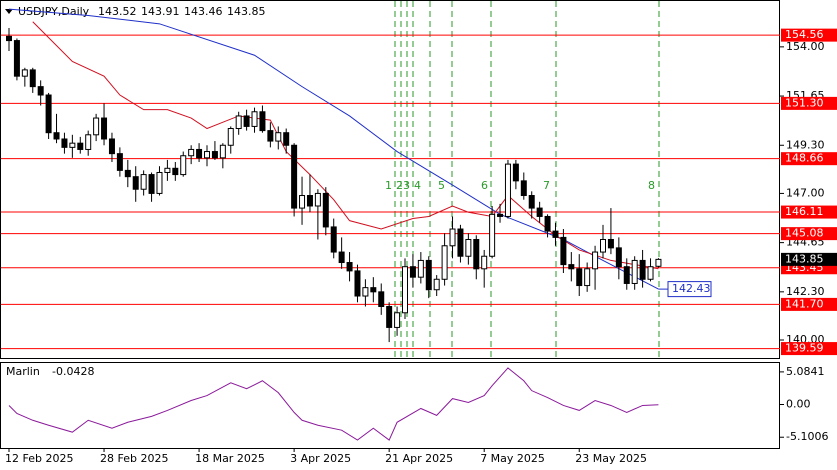  I want to click on high-value: 143.91, so click(160, 11).